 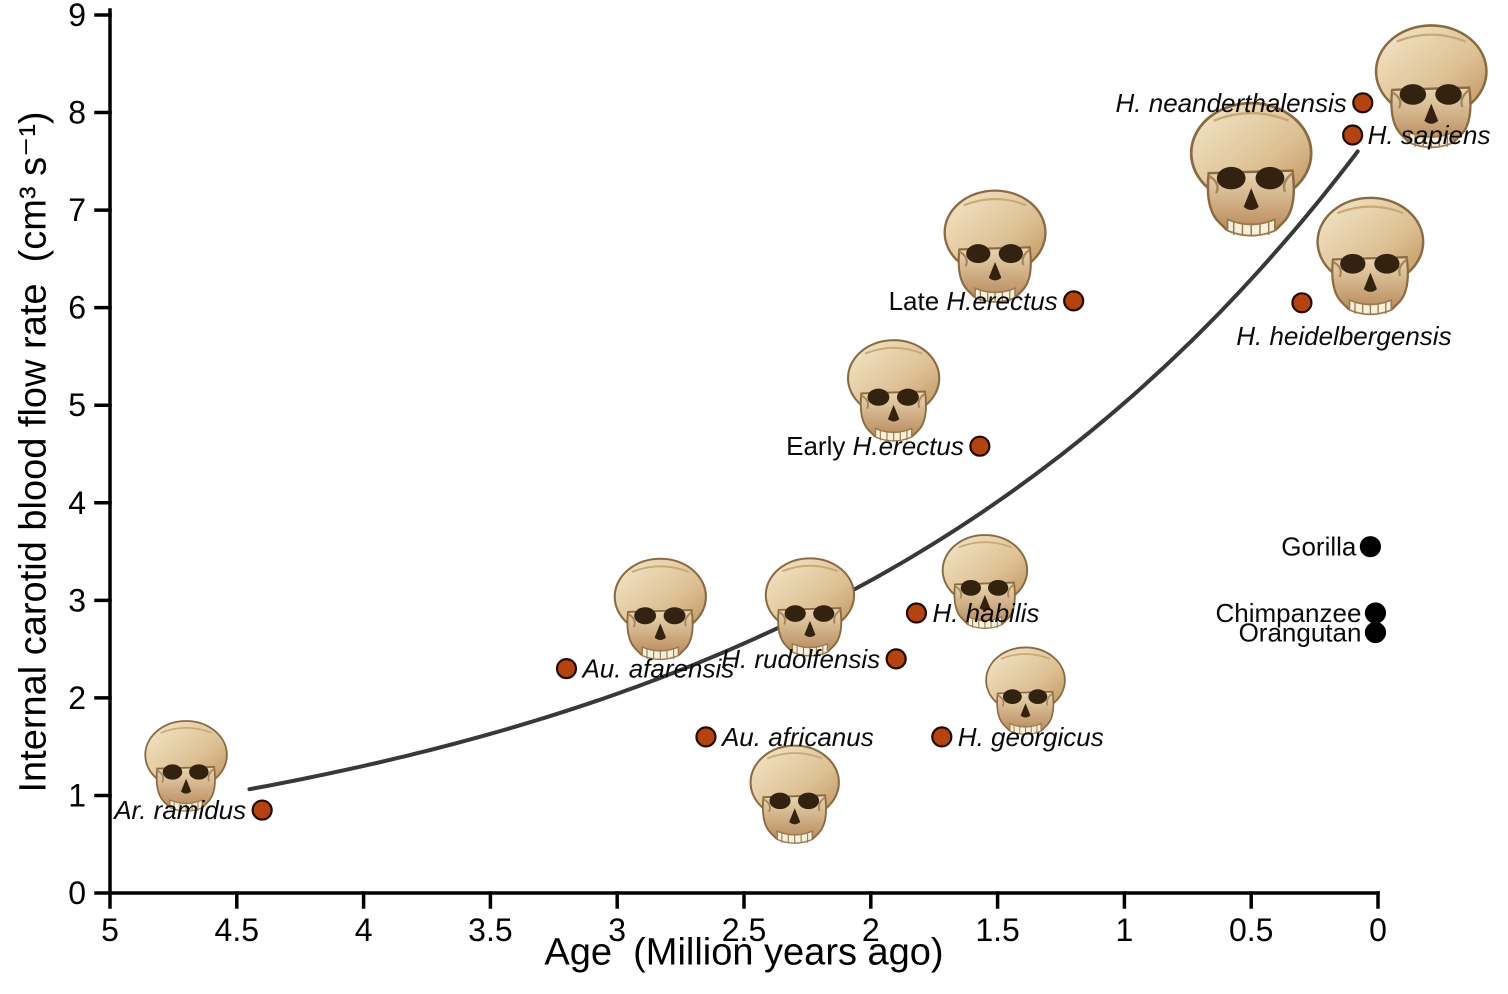 What do you see at coordinates (985, 613) in the screenshot?
I see `point-label: H. habilis` at bounding box center [985, 613].